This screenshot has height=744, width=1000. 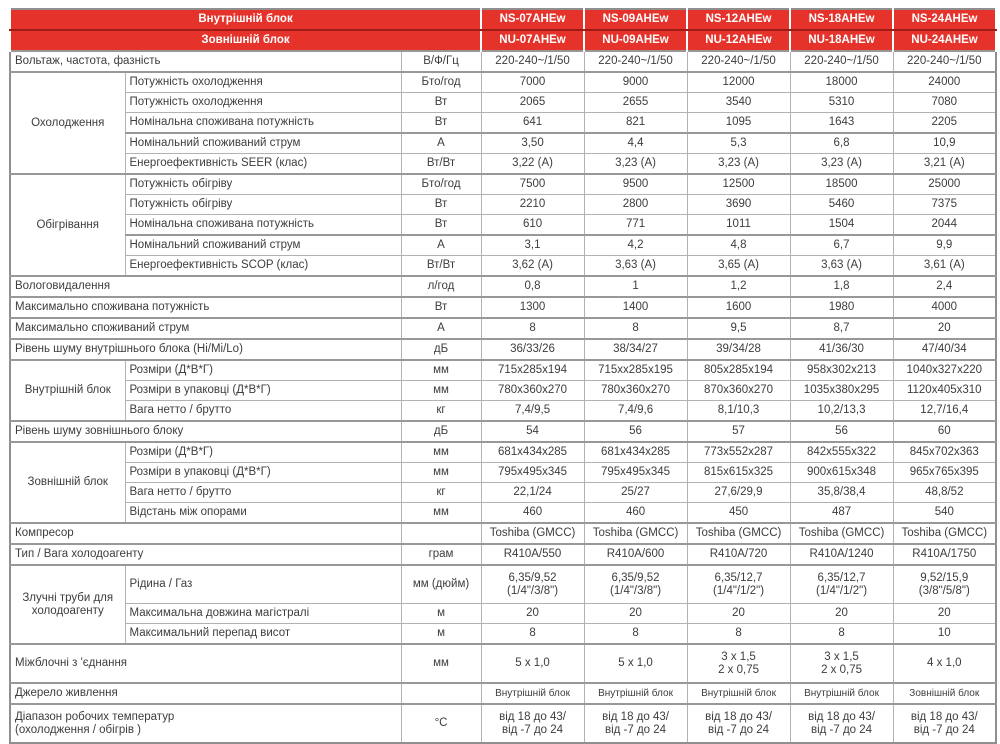 What do you see at coordinates (532, 431) in the screenshot?
I see `value-cell: 54` at bounding box center [532, 431].